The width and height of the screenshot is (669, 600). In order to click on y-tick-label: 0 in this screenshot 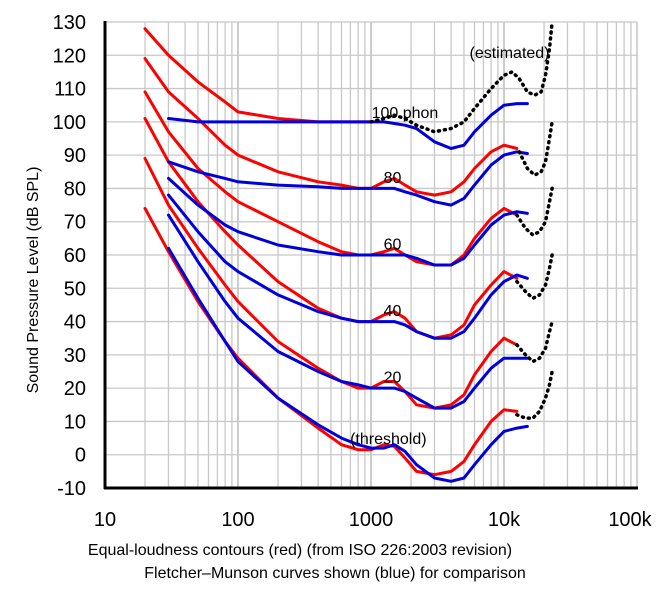, I will do `click(80, 456)`.